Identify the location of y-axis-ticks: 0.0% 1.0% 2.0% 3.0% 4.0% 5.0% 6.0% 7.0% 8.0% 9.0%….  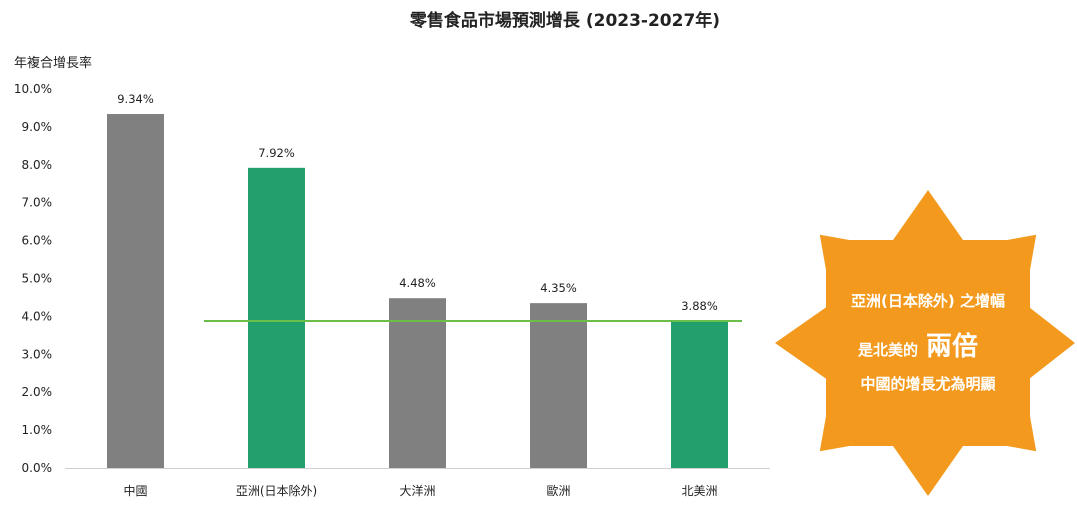
(33, 278).